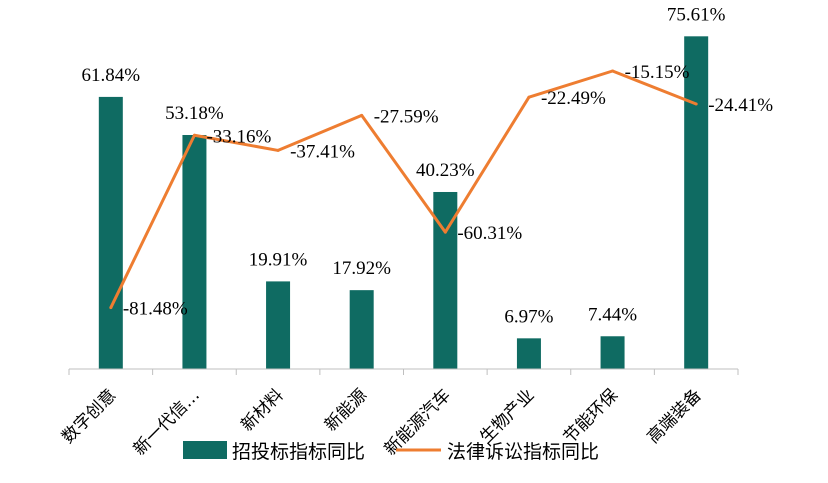 The width and height of the screenshot is (828, 483). What do you see at coordinates (740, 105) in the screenshot?
I see `line-data-label: -24.41%` at bounding box center [740, 105].